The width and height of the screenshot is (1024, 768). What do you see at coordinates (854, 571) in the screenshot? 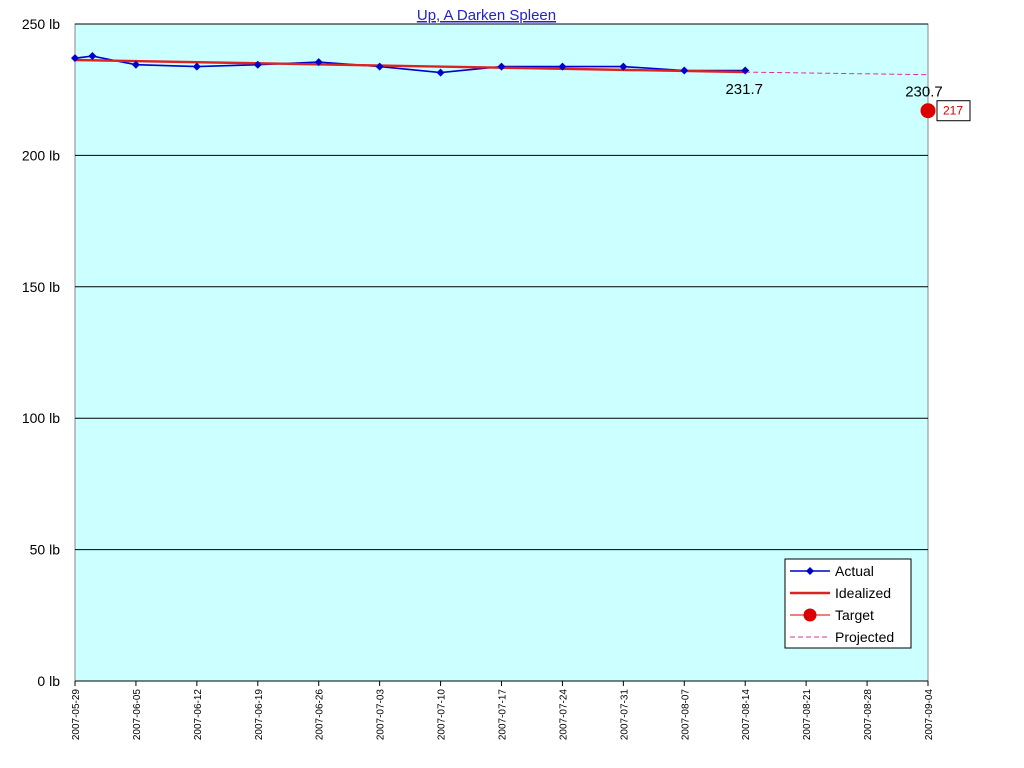
I see `legend-label-actual: Actual` at bounding box center [854, 571].